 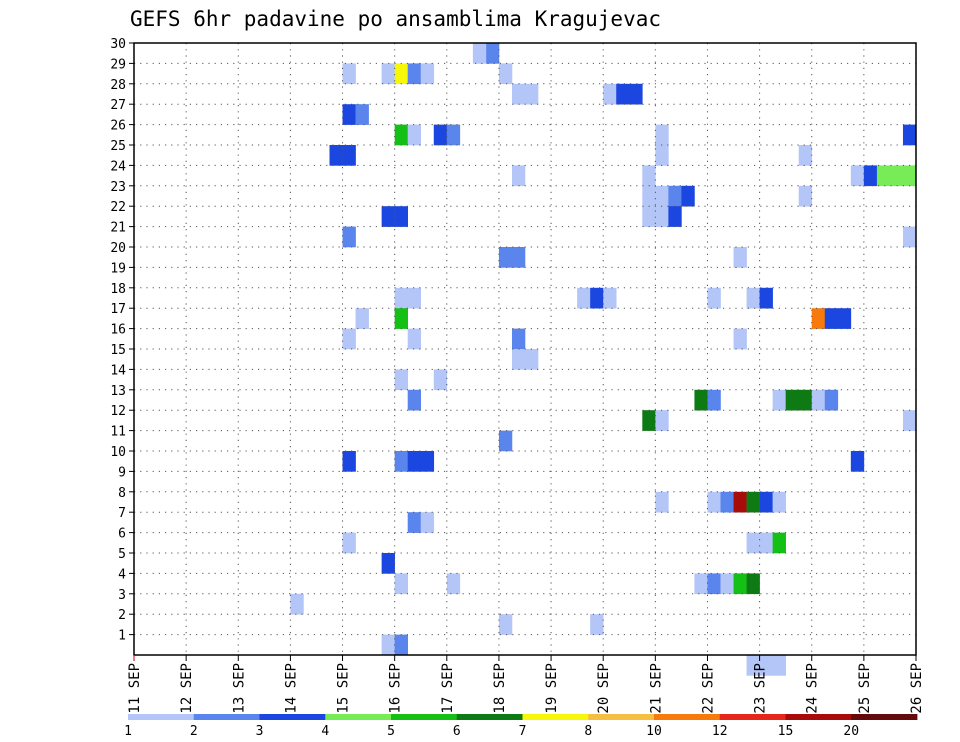 What do you see at coordinates (500, 688) in the screenshot?
I see `x-tick-label: 18 SEP` at bounding box center [500, 688].